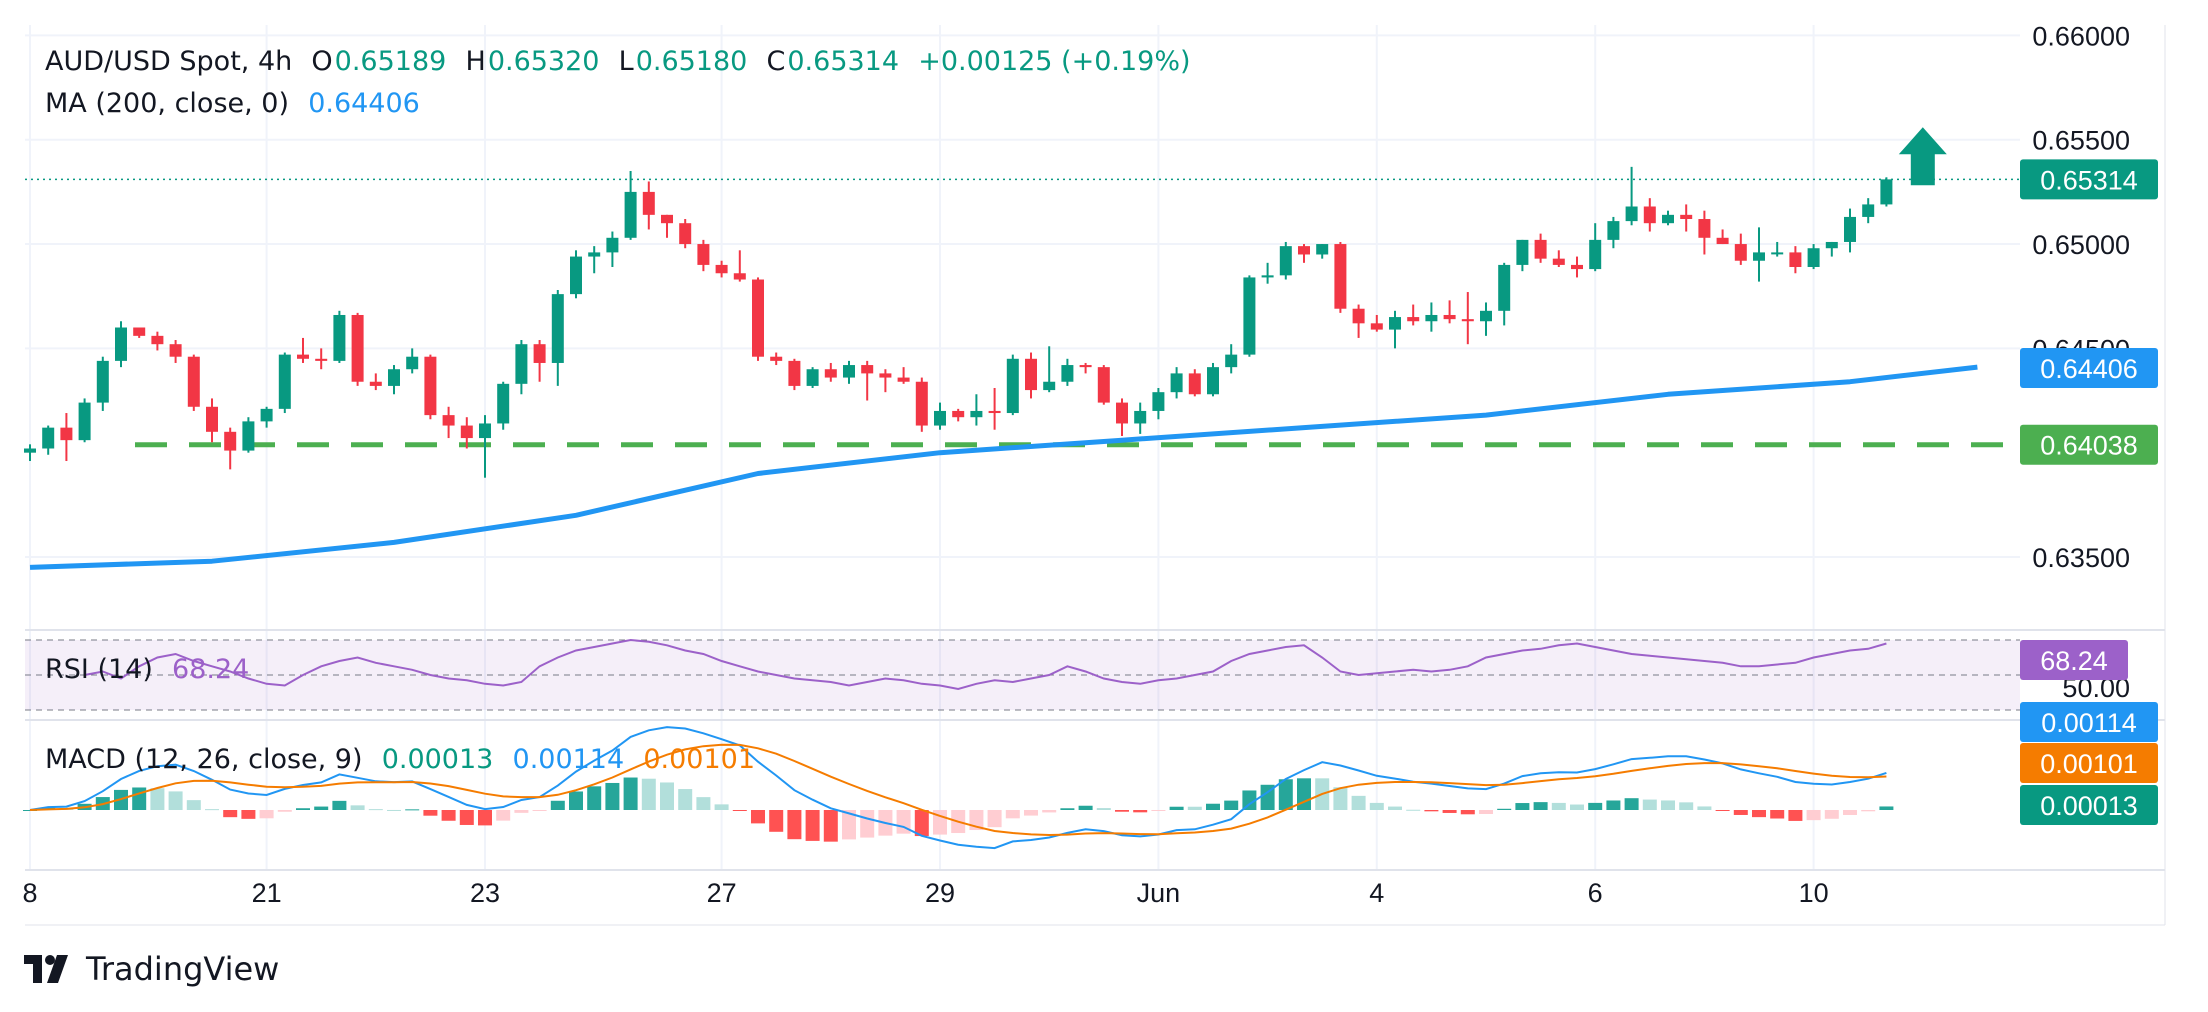  I want to click on ma-price-label: 0.64406, so click(2089, 369).